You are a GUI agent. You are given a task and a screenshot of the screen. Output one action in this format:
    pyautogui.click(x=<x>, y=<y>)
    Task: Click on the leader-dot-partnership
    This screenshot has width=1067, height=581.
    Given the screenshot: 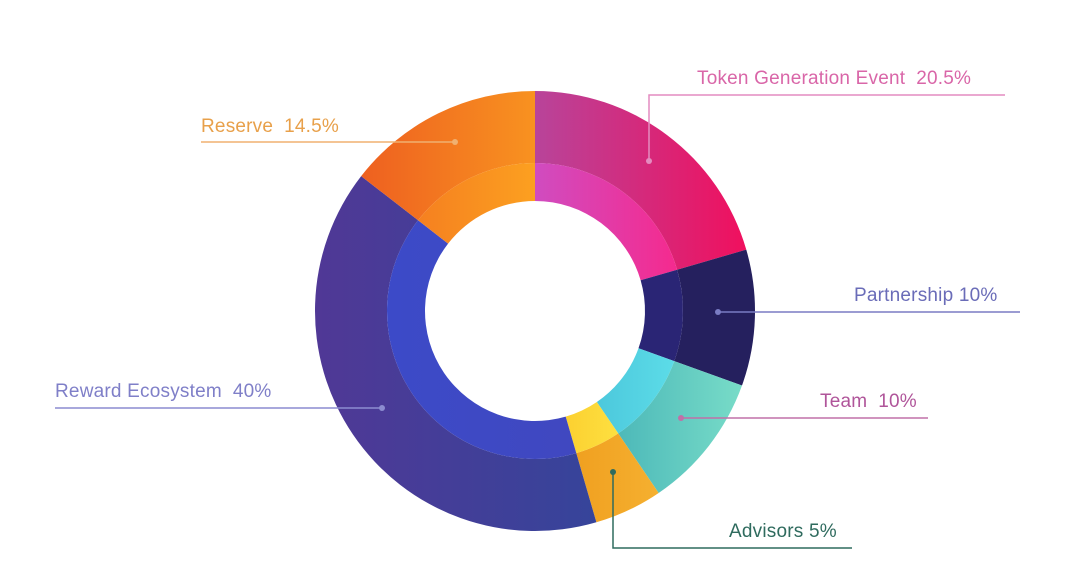 What is the action you would take?
    pyautogui.click(x=718, y=312)
    